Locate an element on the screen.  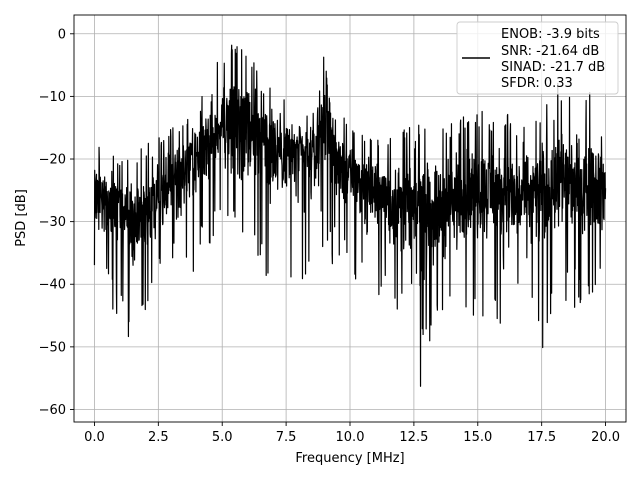
x-tick-label: 7.5 is located at coordinates (286, 437).